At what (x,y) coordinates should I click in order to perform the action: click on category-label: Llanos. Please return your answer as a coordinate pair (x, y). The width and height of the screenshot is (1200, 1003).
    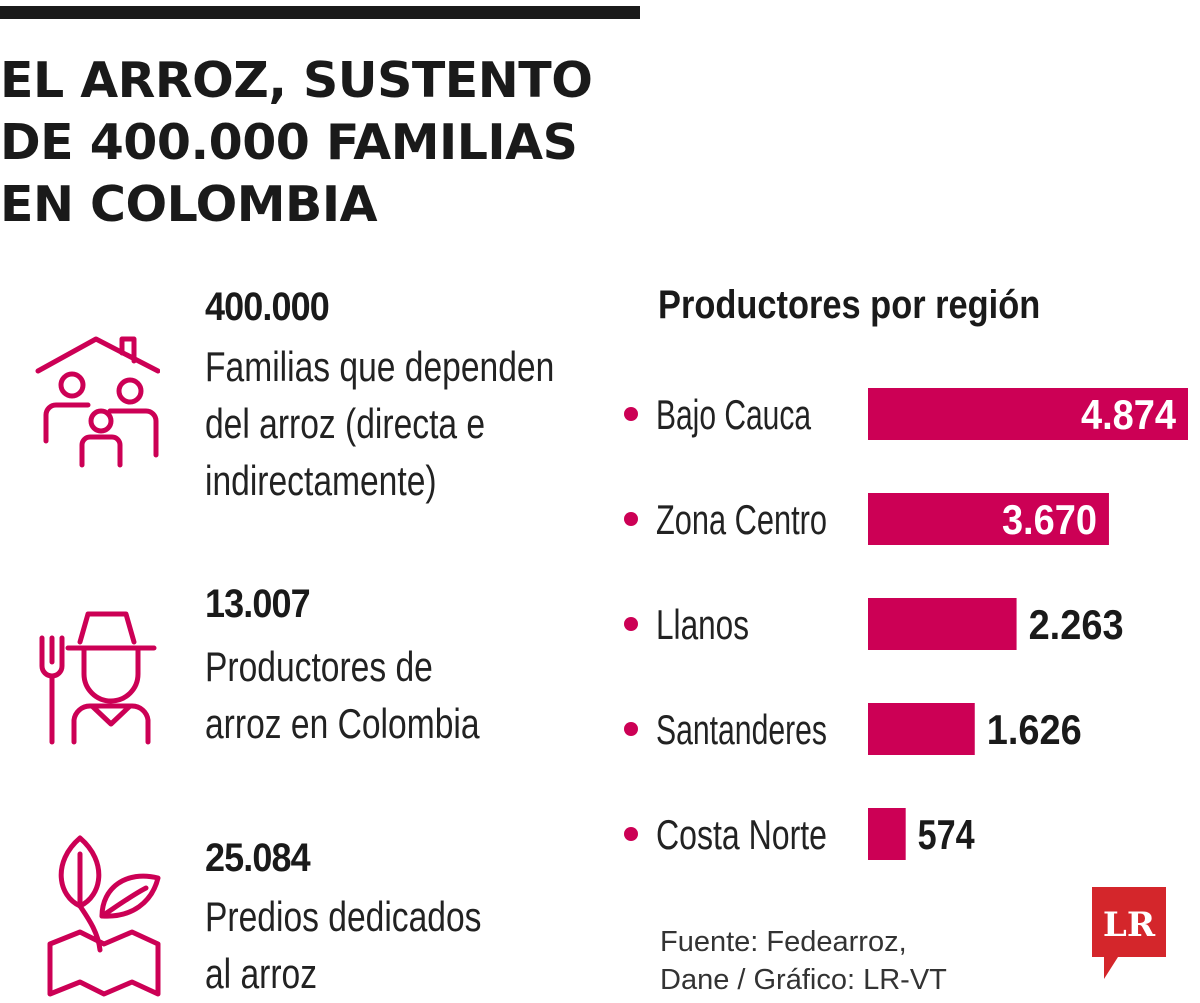
    Looking at the image, I should click on (702, 624).